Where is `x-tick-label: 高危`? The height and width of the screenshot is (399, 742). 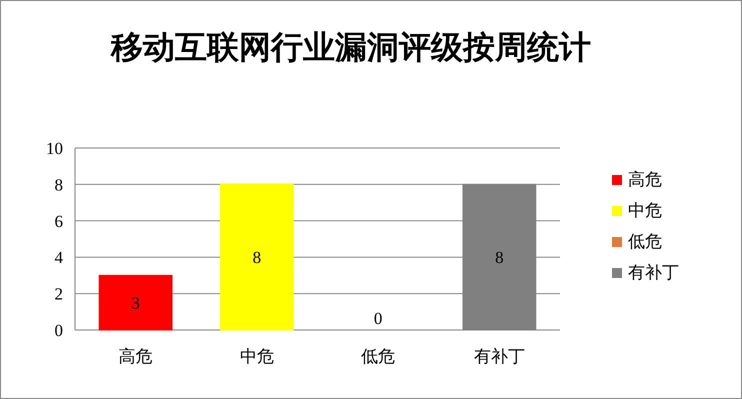 x-tick-label: 高危 is located at coordinates (135, 356).